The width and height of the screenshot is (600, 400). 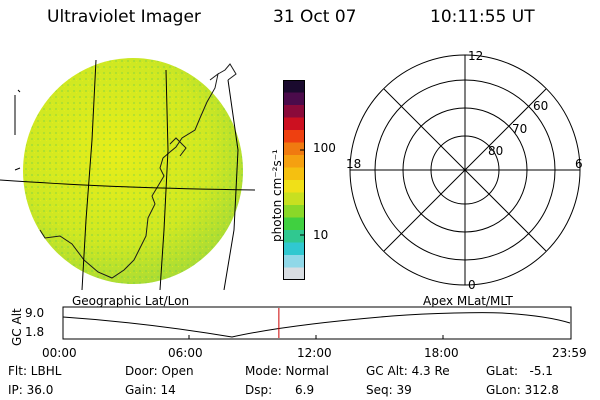 What do you see at coordinates (124, 17) in the screenshot?
I see `instrument-title: Ultraviolet Imager` at bounding box center [124, 17].